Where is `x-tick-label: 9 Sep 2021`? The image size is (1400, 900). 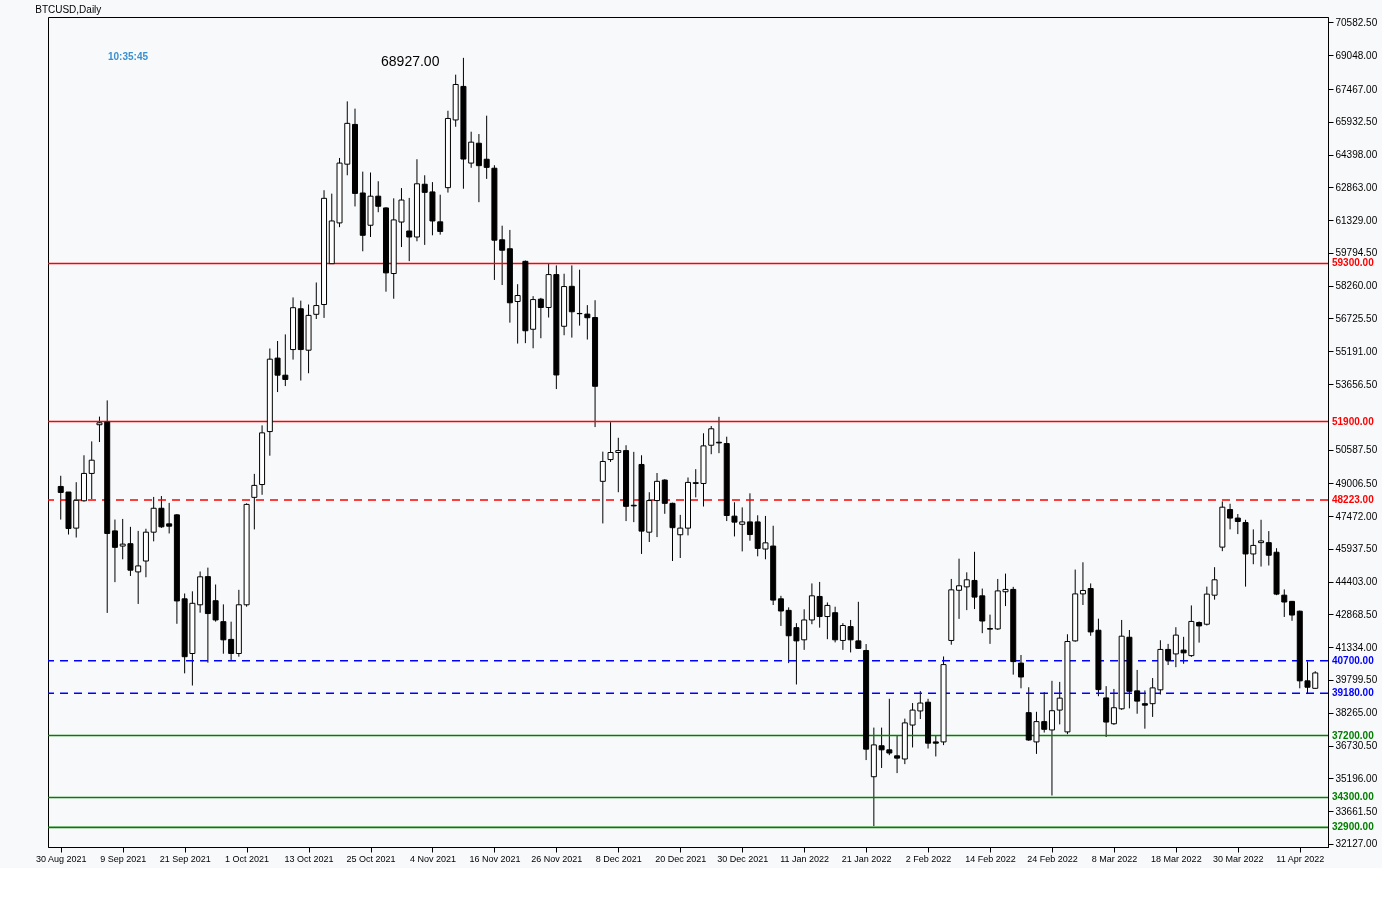
x-tick-label: 9 Sep 2021 is located at coordinates (123, 858).